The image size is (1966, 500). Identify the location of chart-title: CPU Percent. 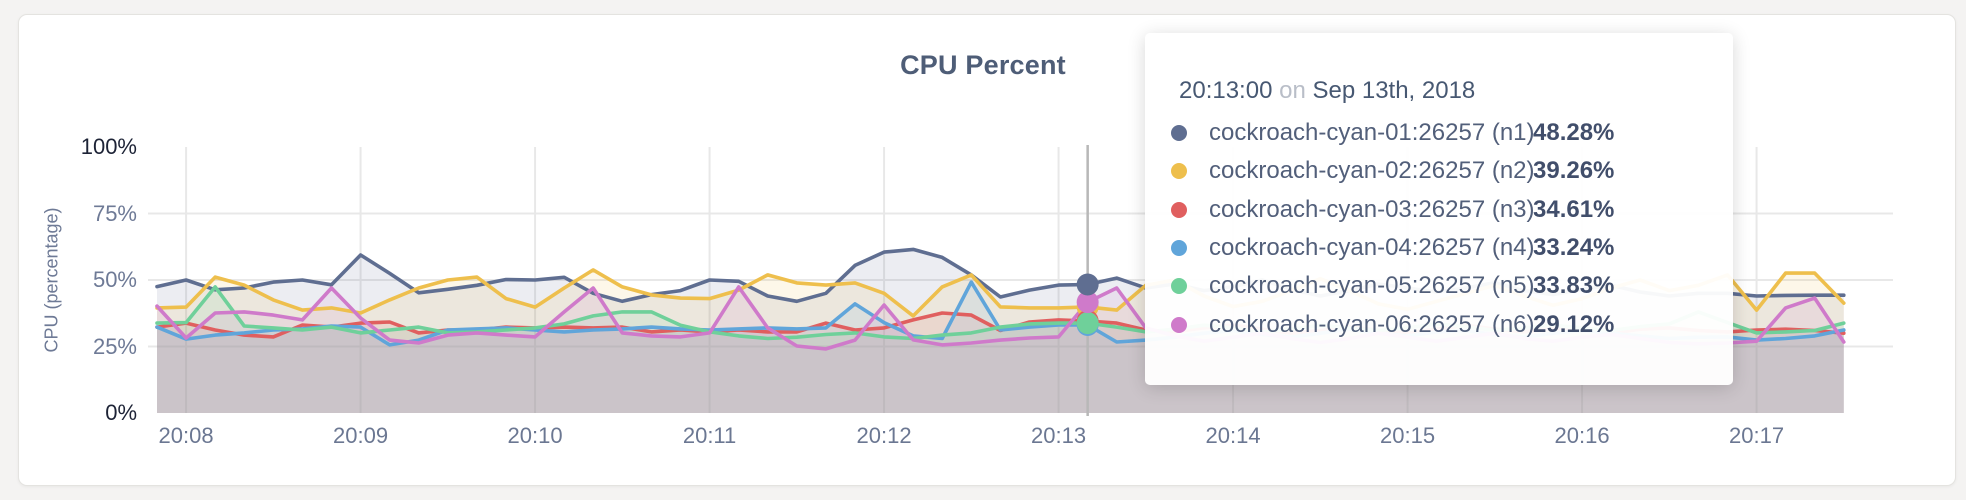
(983, 65).